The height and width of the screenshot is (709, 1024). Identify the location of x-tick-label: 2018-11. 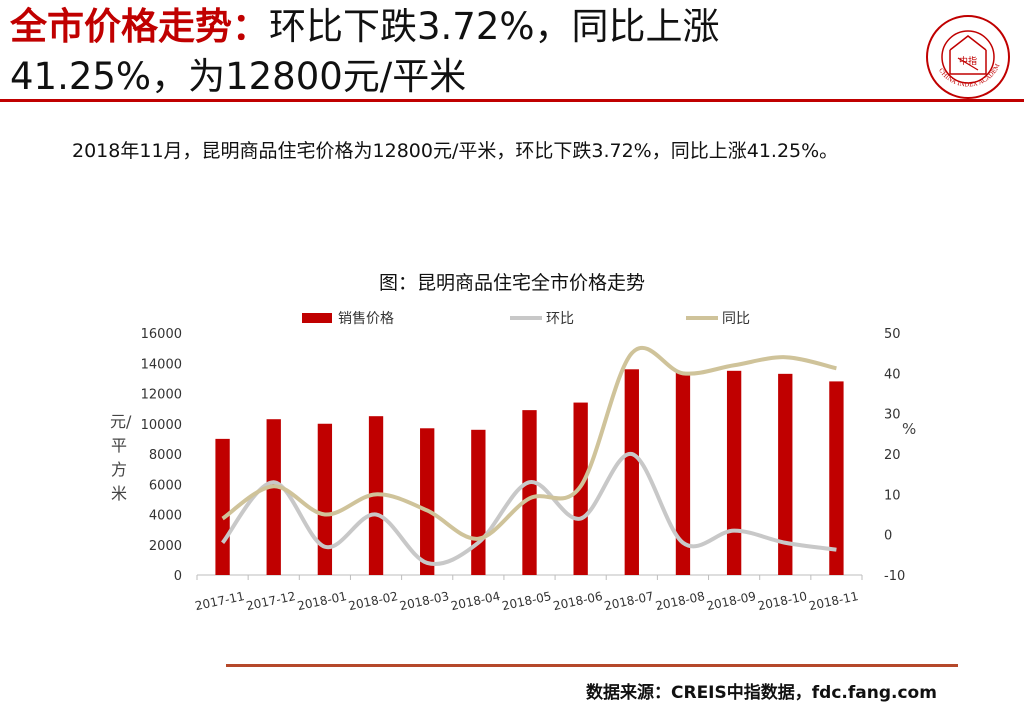
(834, 601).